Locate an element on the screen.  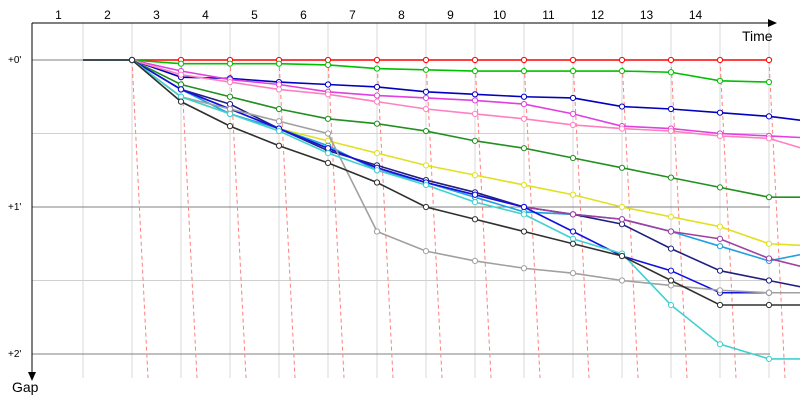
x-tick-label: 14 is located at coordinates (696, 15).